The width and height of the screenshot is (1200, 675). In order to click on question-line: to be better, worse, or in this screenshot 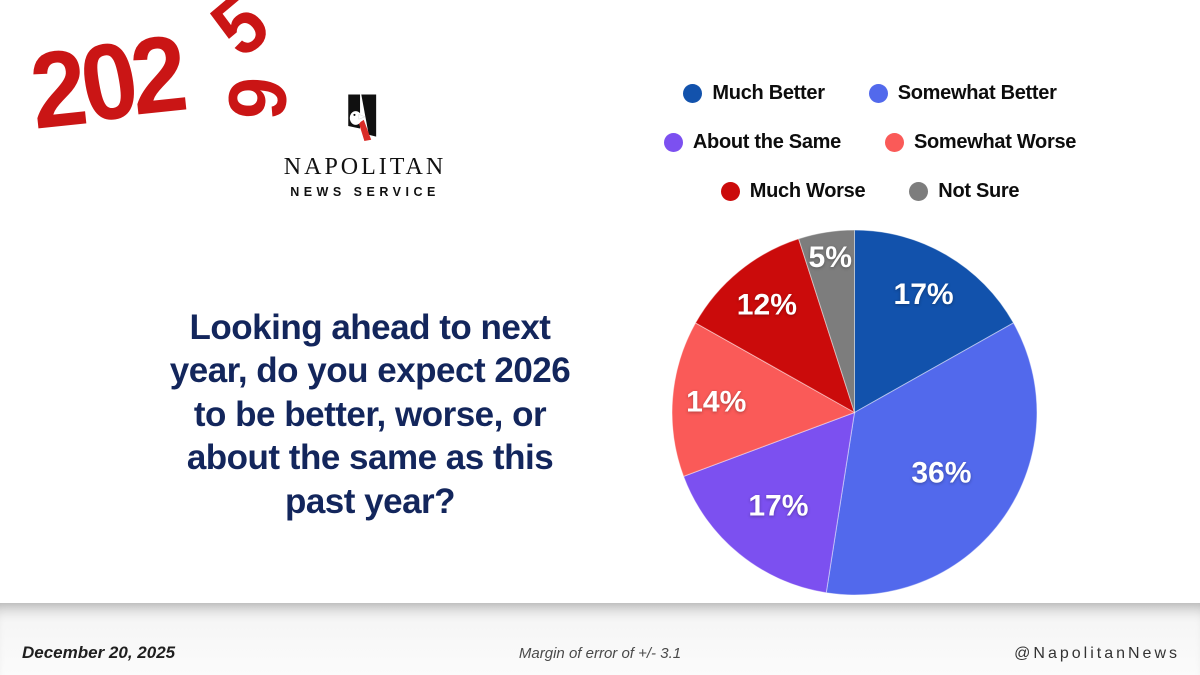, I will do `click(370, 414)`.